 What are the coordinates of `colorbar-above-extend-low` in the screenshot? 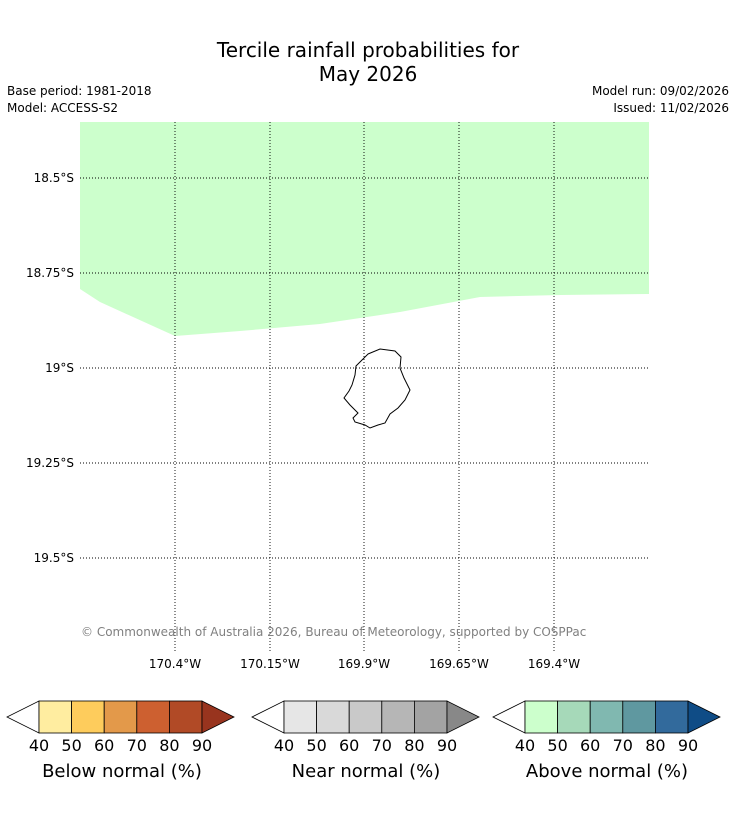 It's located at (509, 717).